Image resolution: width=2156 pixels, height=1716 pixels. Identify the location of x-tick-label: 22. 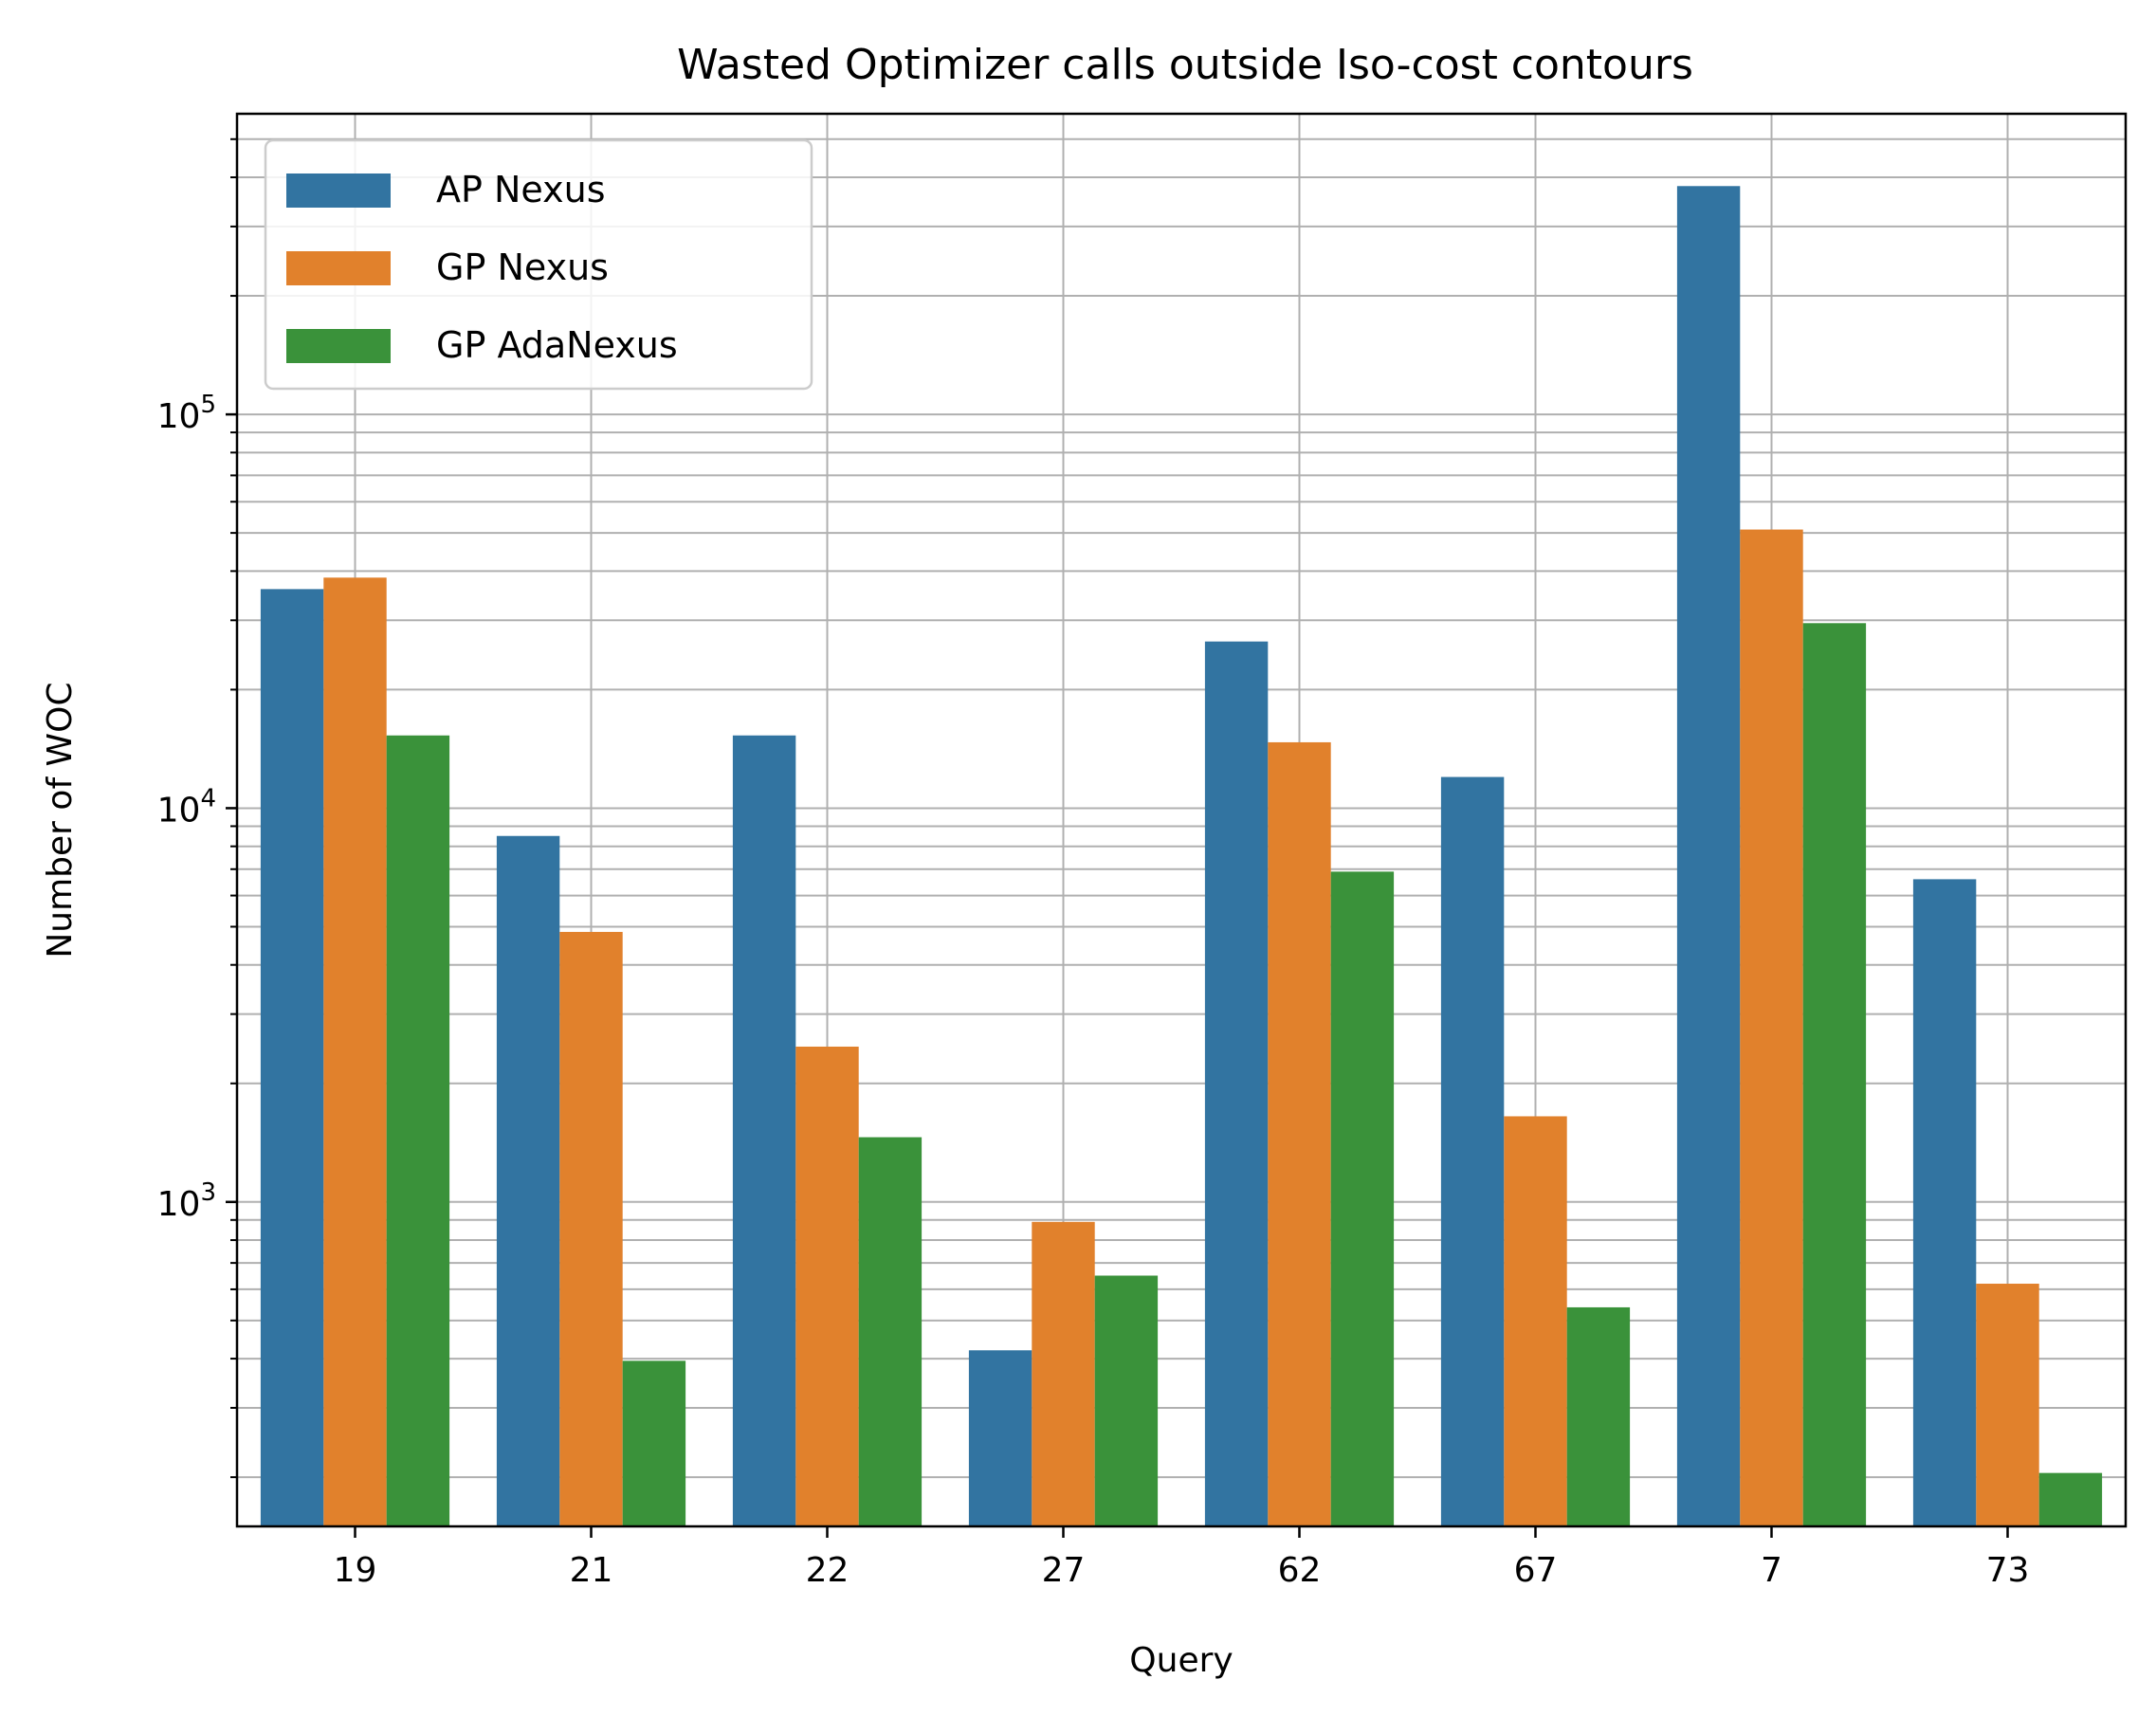
(828, 1570).